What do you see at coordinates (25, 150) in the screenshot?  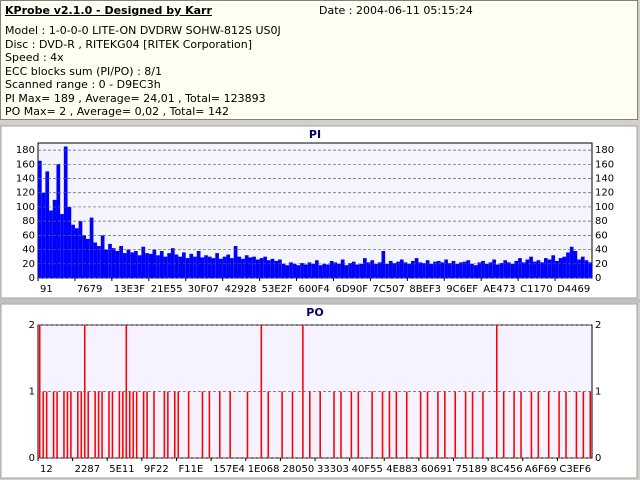 I see `y-tick-label: 180` at bounding box center [25, 150].